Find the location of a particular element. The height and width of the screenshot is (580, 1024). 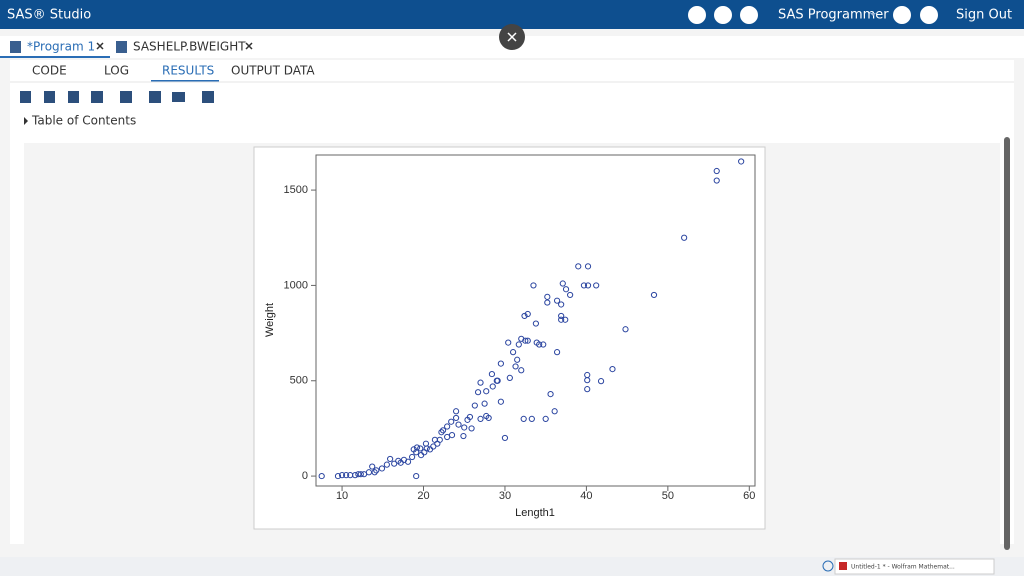

header-icons is located at coordinates (813, 15).